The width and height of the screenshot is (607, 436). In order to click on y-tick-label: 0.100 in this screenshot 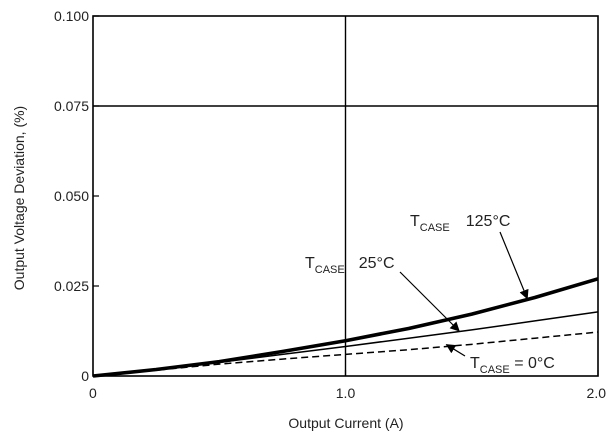, I will do `click(71, 16)`.